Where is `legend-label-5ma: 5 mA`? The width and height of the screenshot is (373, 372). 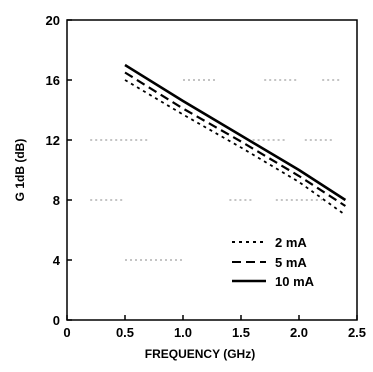
legend-label-5ma: 5 mA is located at coordinates (291, 262).